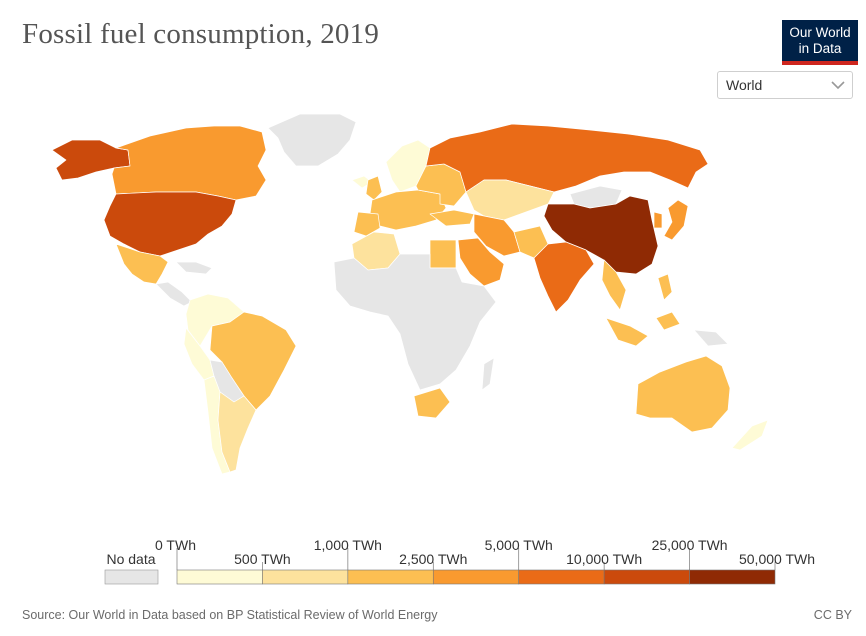 The image size is (866, 636). I want to click on map-indonesia, so click(627, 332).